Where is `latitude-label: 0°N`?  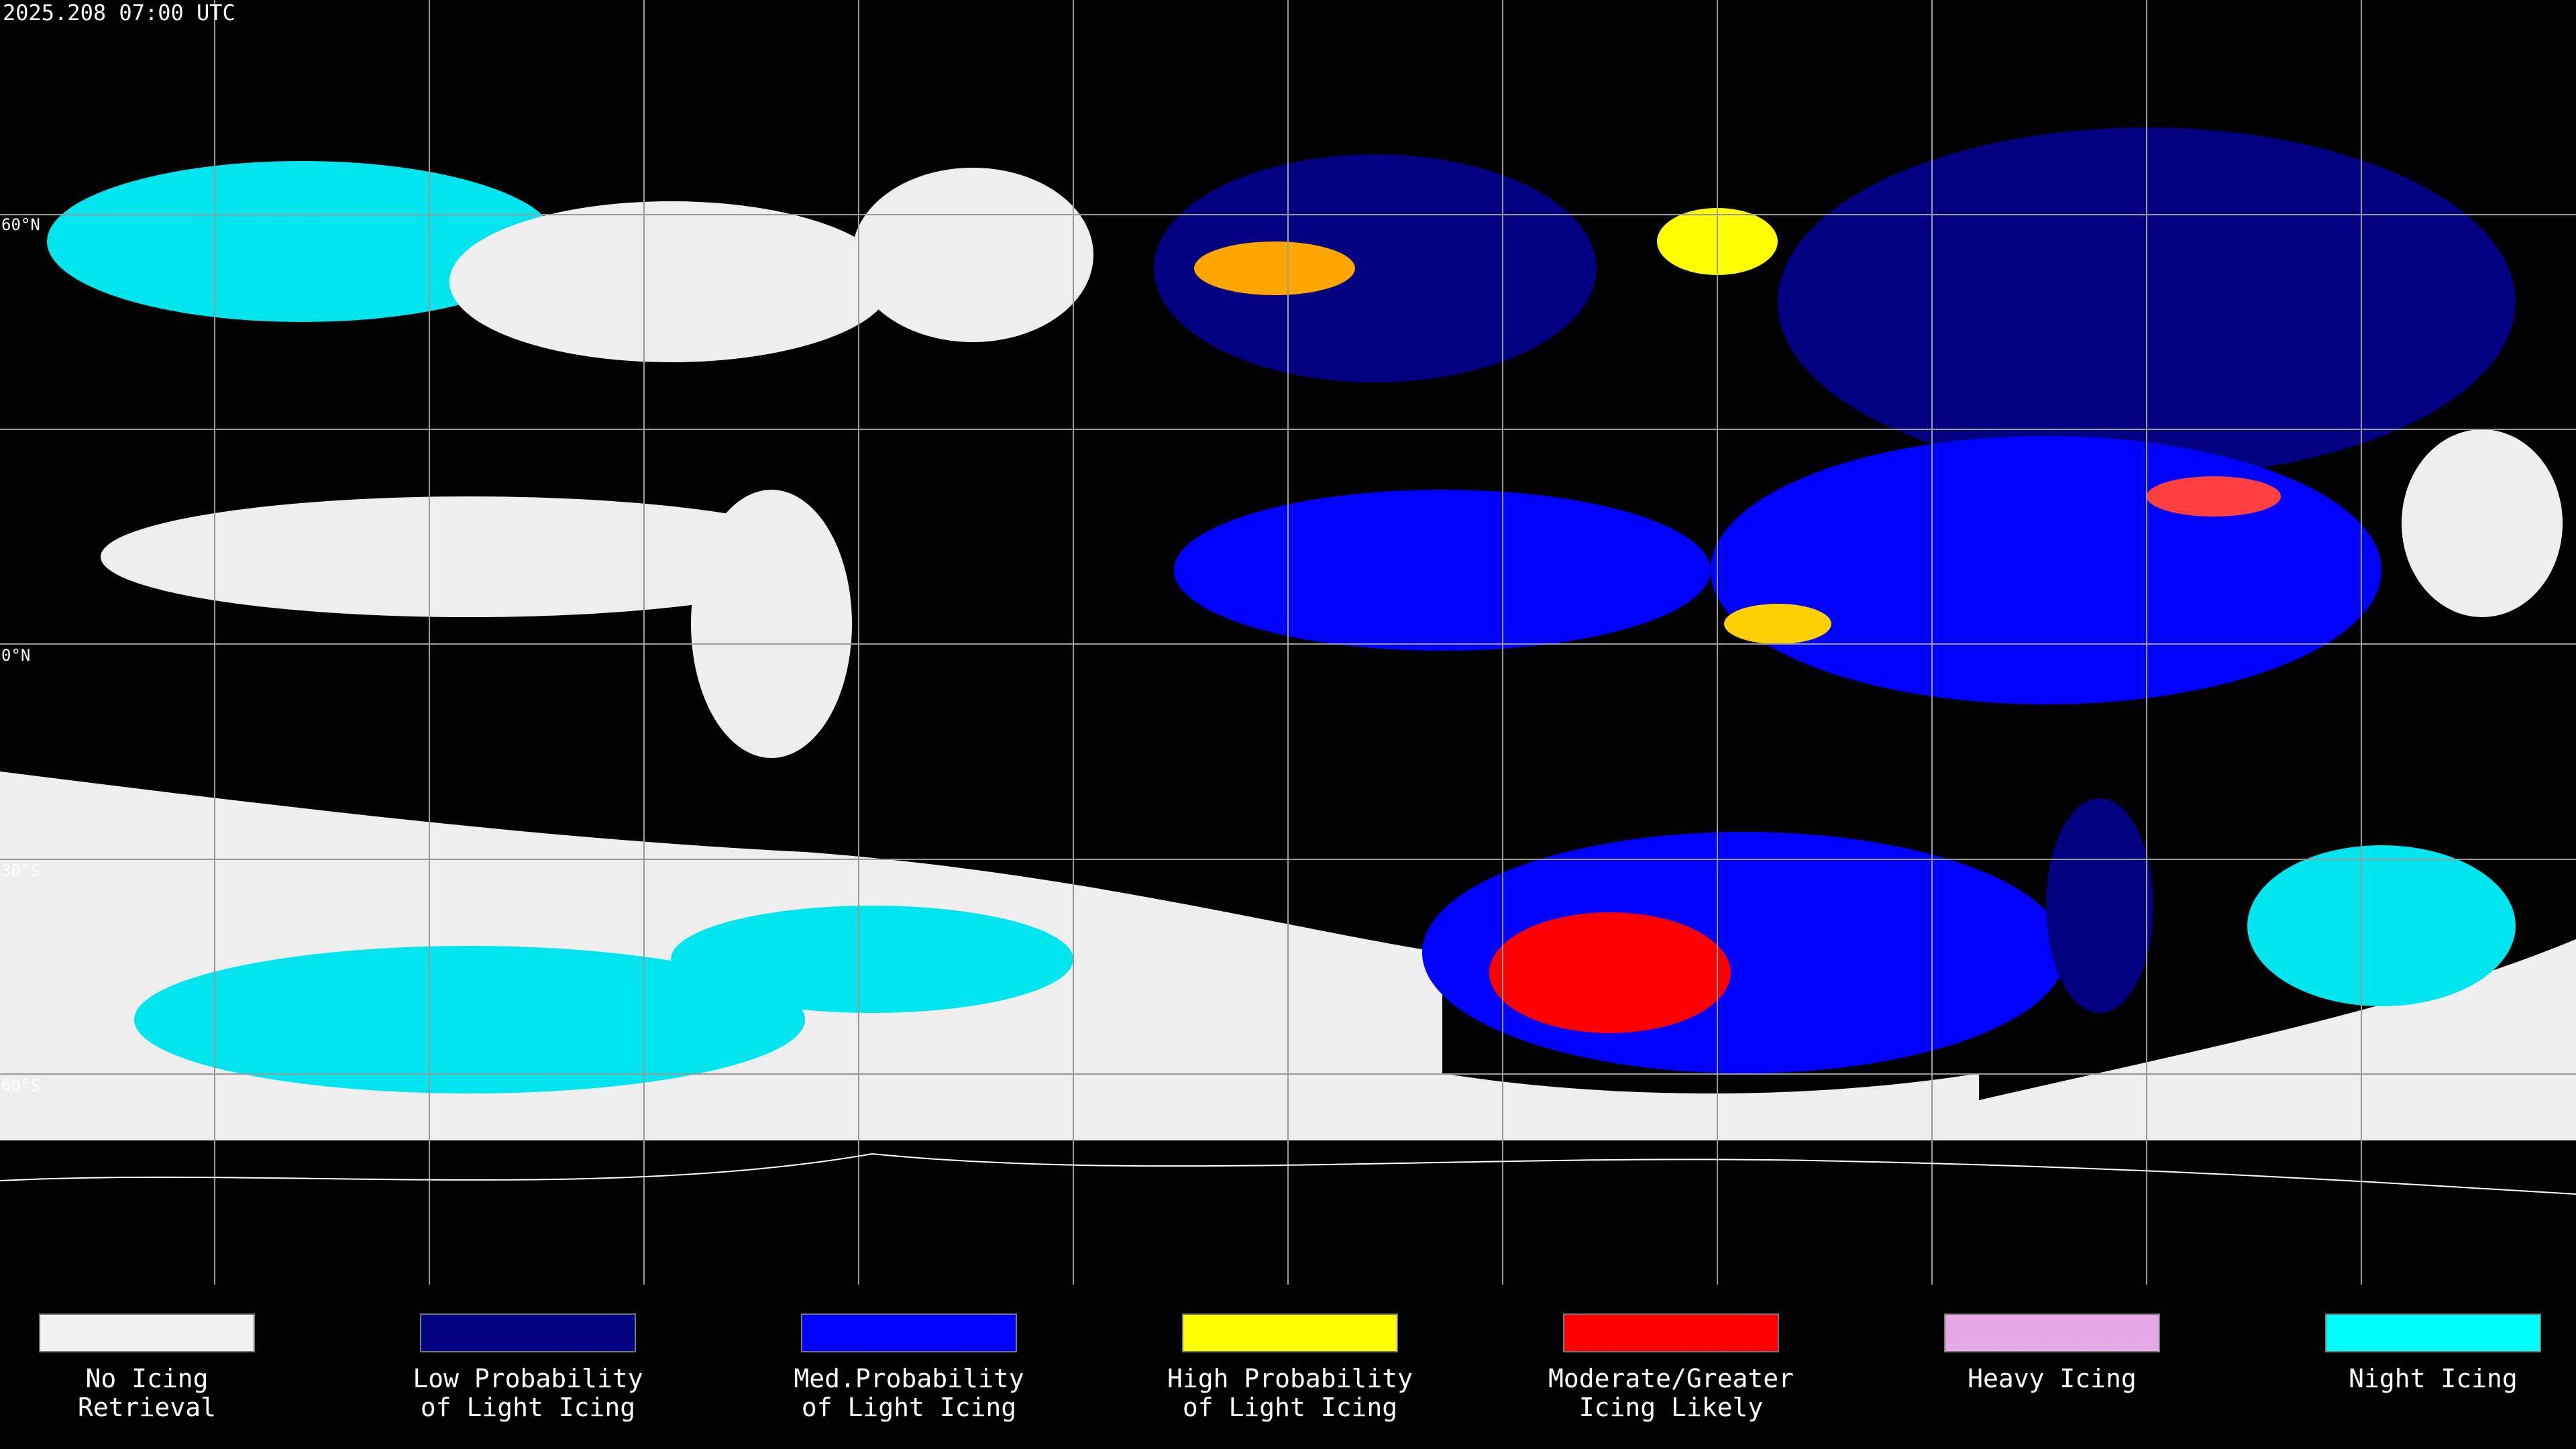 latitude-label: 0°N is located at coordinates (15, 655).